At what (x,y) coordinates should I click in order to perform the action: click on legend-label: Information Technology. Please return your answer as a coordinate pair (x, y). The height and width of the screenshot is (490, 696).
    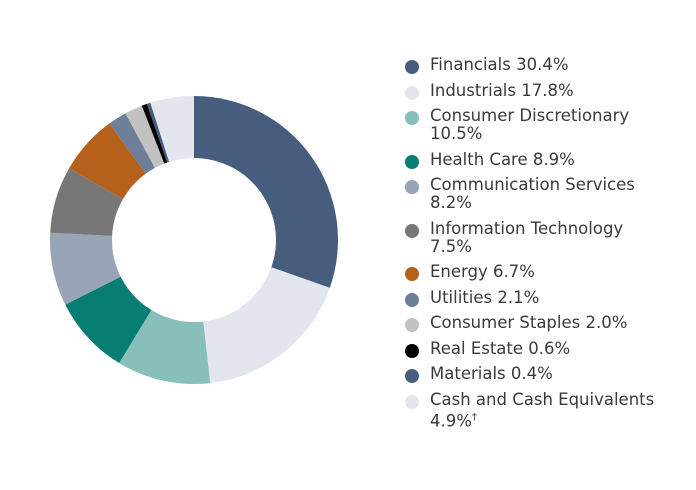
    Looking at the image, I should click on (527, 228).